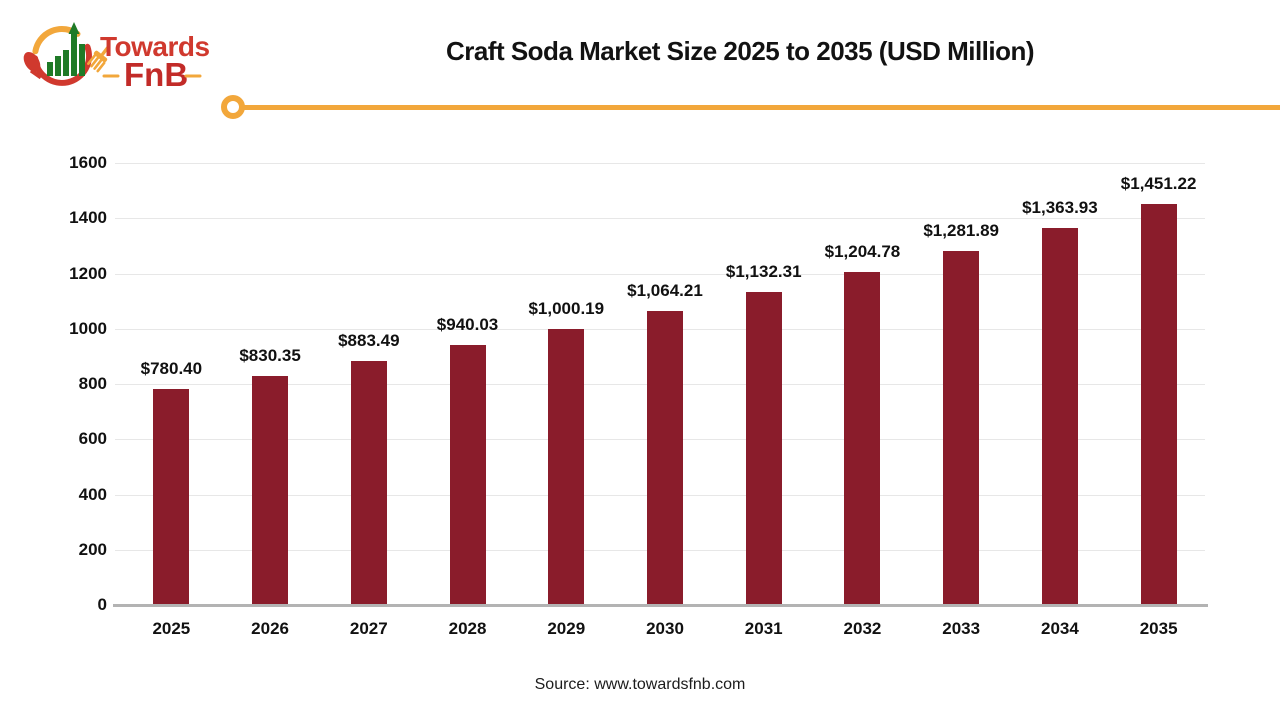  Describe the element at coordinates (368, 482) in the screenshot. I see `bar-2027` at that location.